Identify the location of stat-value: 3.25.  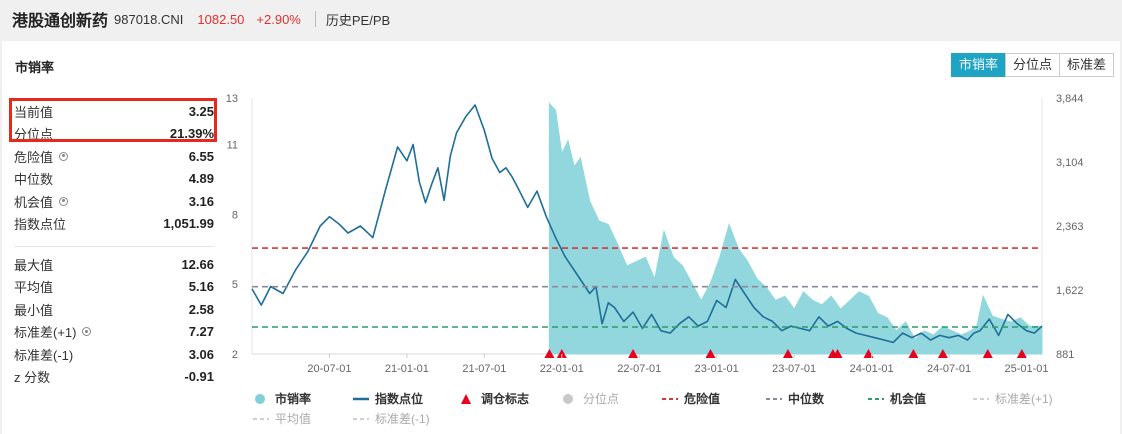
(201, 111).